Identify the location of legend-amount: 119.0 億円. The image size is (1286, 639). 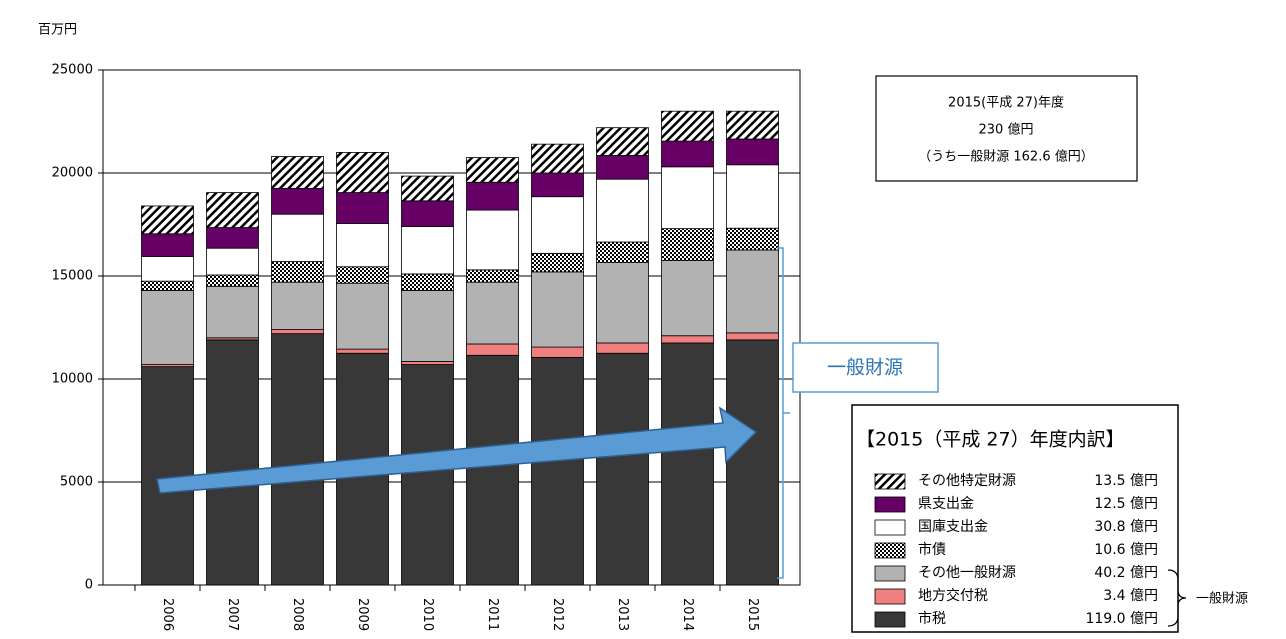
(1121, 619).